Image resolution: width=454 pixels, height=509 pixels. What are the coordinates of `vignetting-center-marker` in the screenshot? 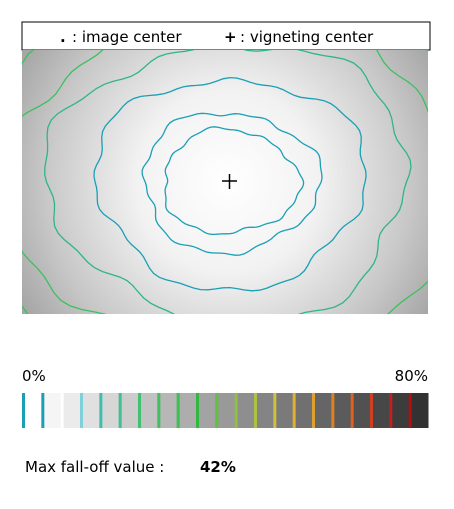 It's located at (229, 181).